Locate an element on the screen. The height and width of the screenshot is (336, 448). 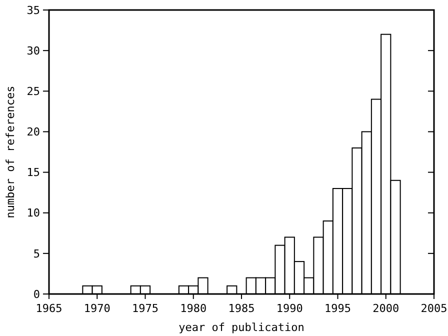
x-tick-label: 1975 is located at coordinates (145, 308).